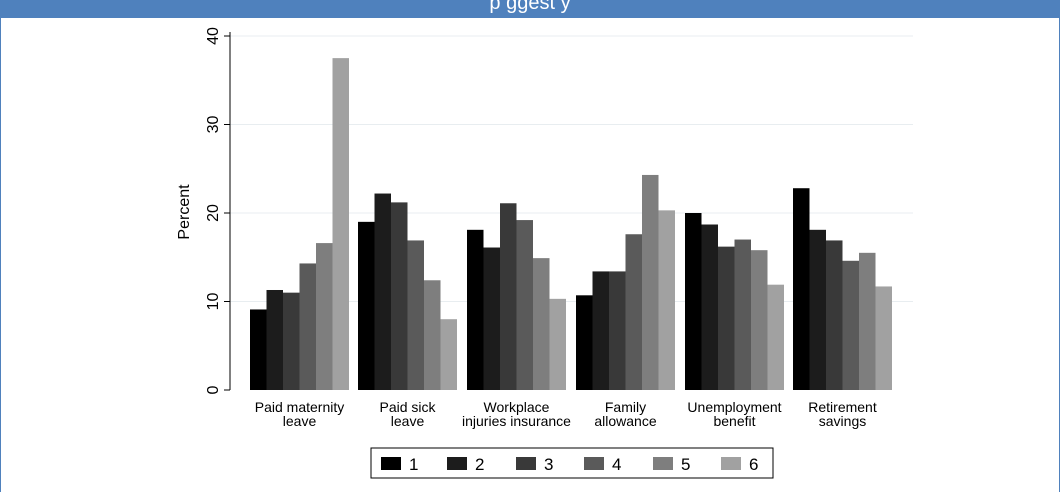 This screenshot has width=1060, height=492. What do you see at coordinates (753, 464) in the screenshot?
I see `legend-label-6: 6` at bounding box center [753, 464].